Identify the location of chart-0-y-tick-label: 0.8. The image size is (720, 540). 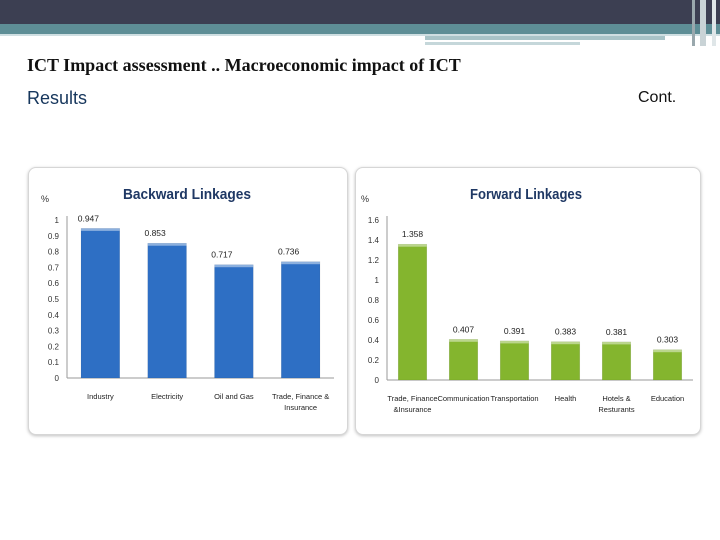
(54, 252).